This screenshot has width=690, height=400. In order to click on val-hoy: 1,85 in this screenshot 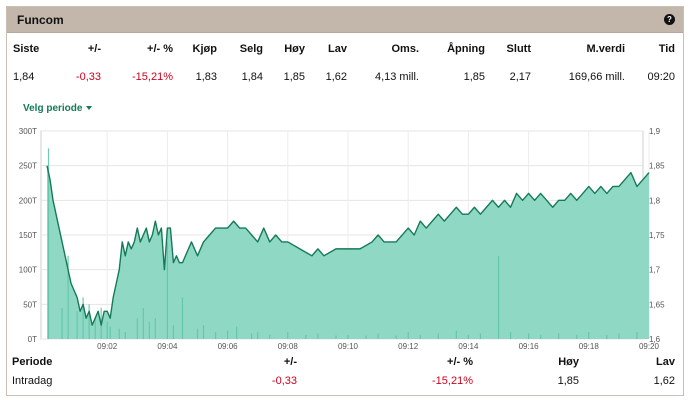, I will do `click(294, 77)`.